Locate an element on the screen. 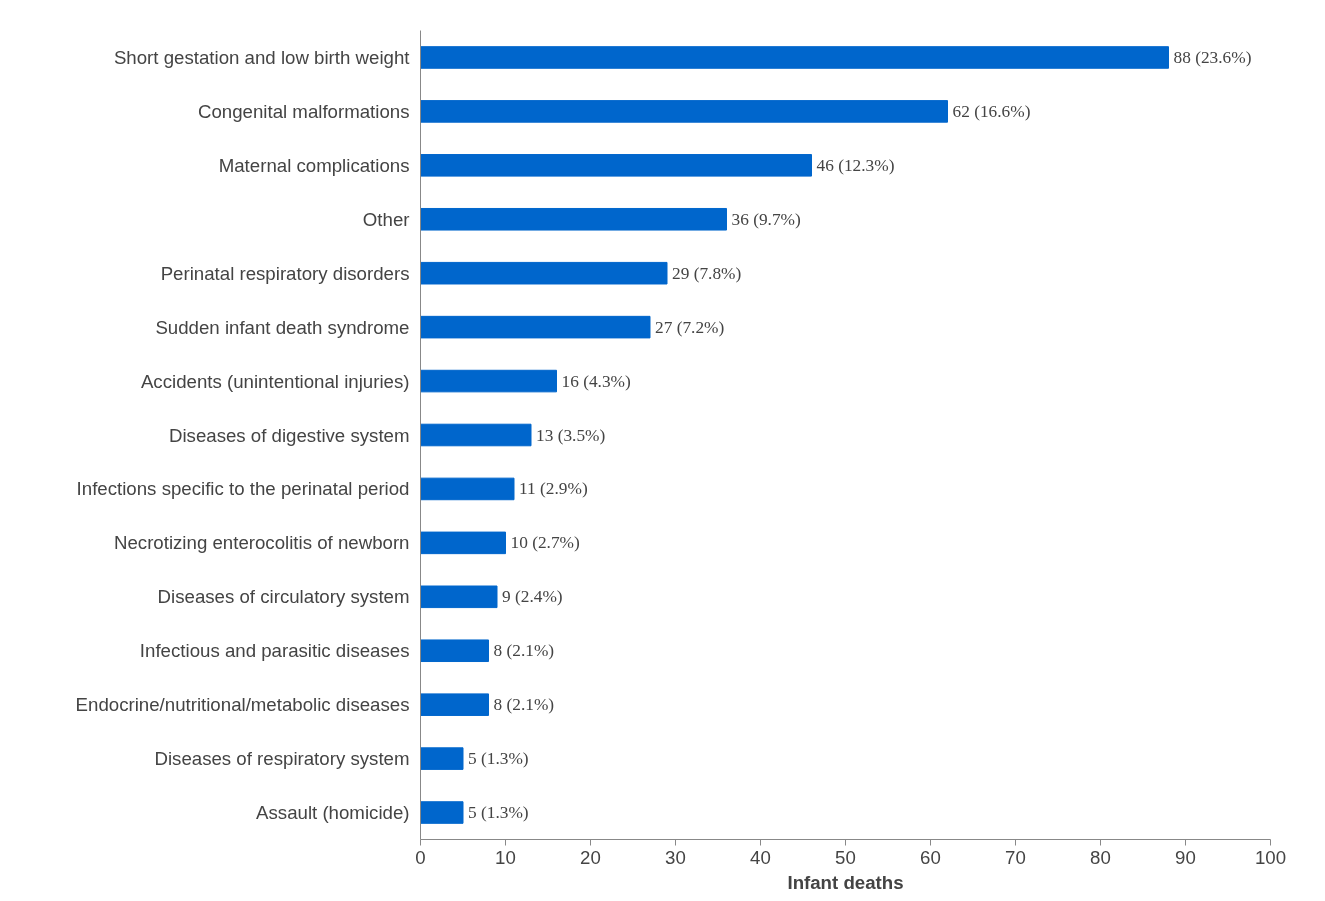  y-tick-label: Infections specific to the perinatal period is located at coordinates (243, 489).